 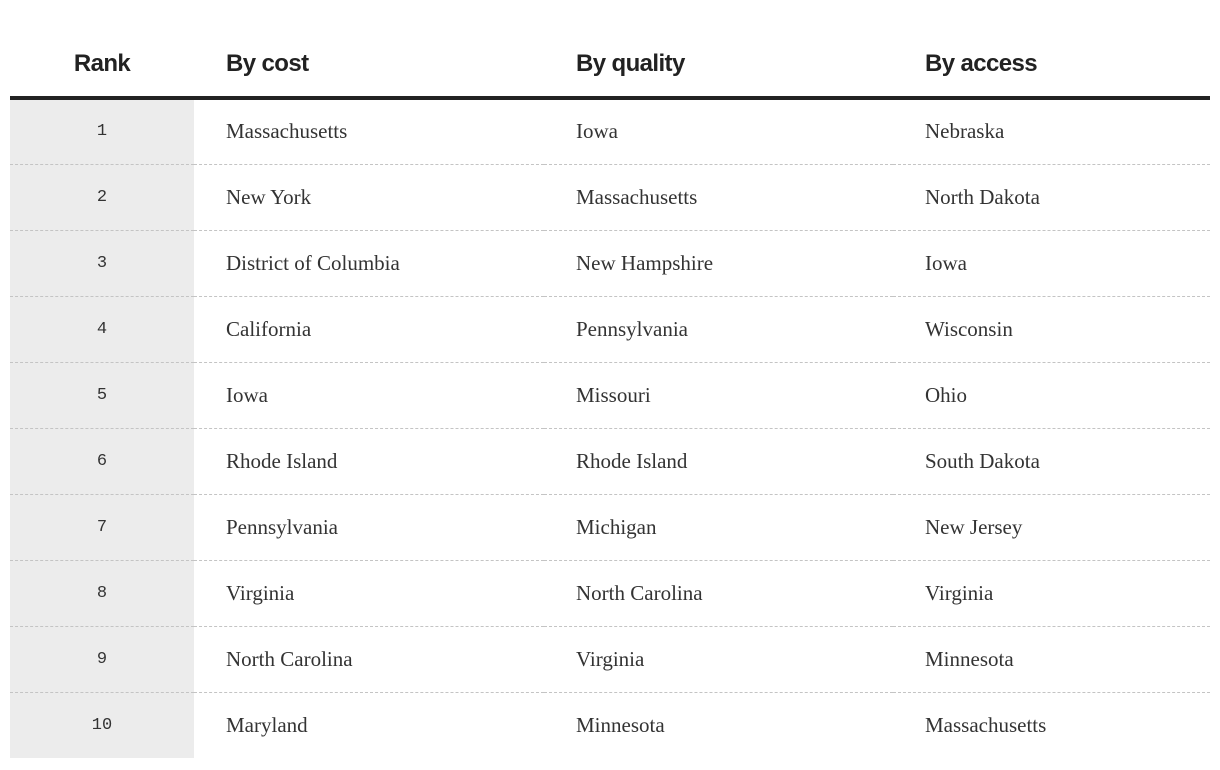 I want to click on cost-state-cell: New York, so click(x=369, y=197).